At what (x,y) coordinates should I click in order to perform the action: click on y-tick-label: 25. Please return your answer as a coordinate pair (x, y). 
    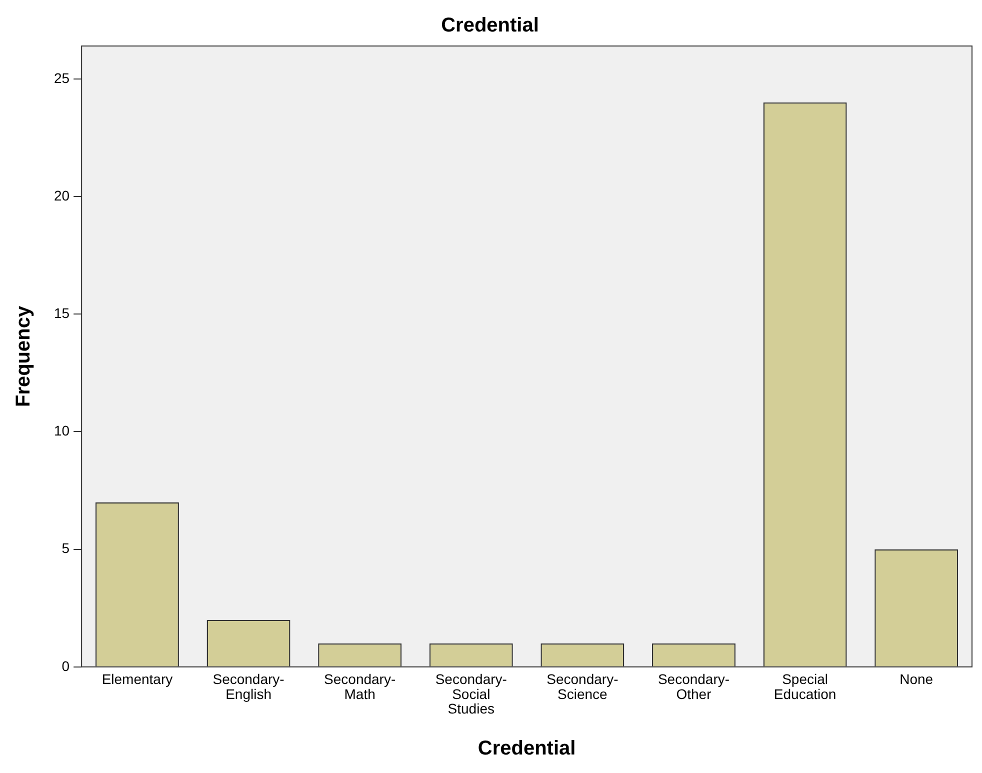
    Looking at the image, I should click on (62, 78).